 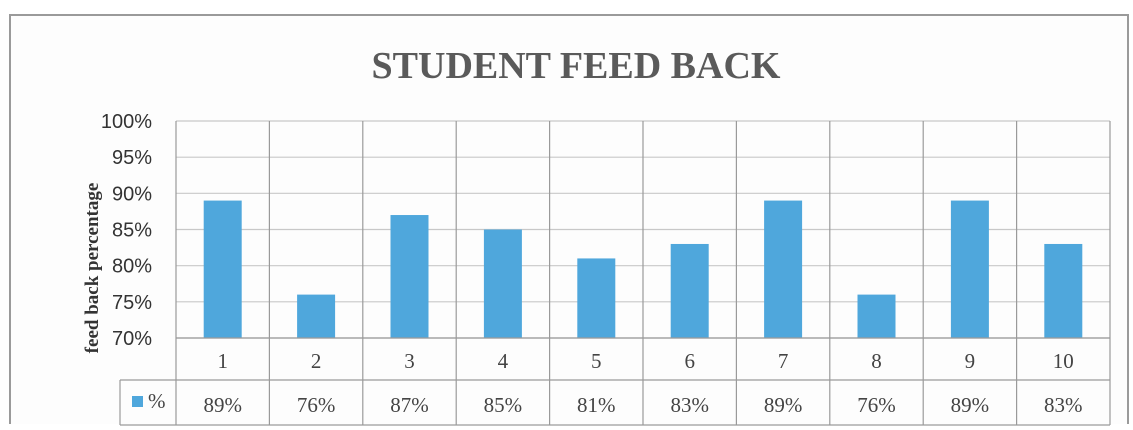 I want to click on y-tick-label: 90%, so click(x=132, y=194).